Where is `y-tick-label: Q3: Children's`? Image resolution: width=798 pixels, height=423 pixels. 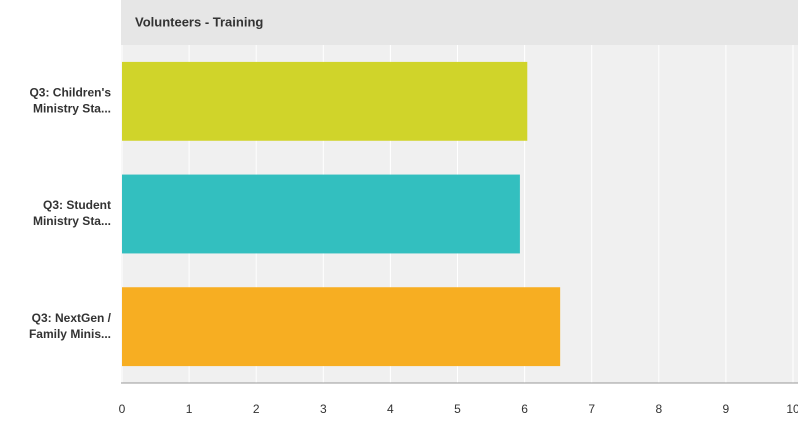 y-tick-label: Q3: Children's is located at coordinates (70, 93).